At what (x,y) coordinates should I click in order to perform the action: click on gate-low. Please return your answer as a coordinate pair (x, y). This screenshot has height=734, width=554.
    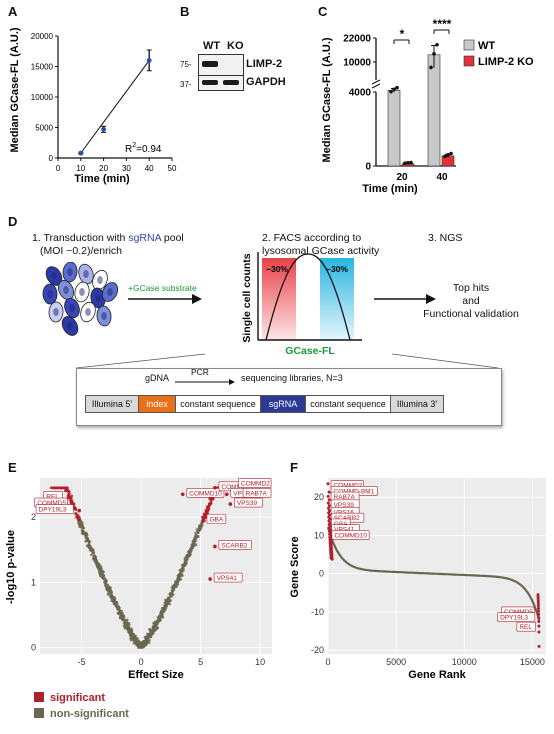
    Looking at the image, I should click on (279, 299).